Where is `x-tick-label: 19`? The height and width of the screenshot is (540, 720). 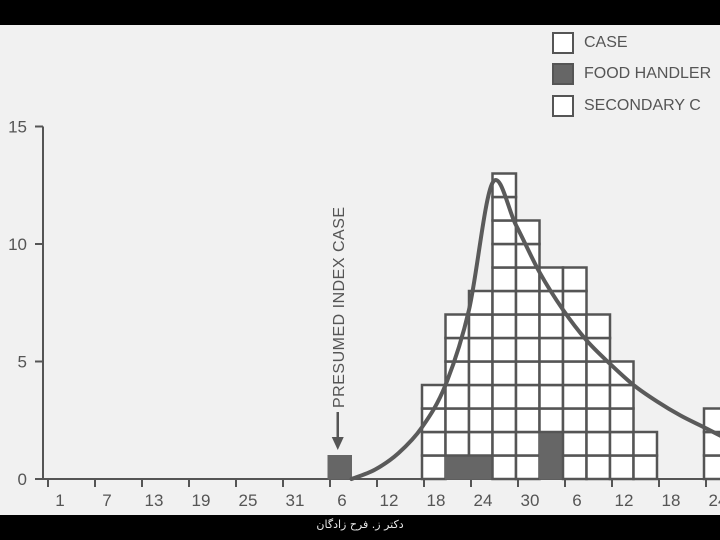
x-tick-label: 19 is located at coordinates (201, 500).